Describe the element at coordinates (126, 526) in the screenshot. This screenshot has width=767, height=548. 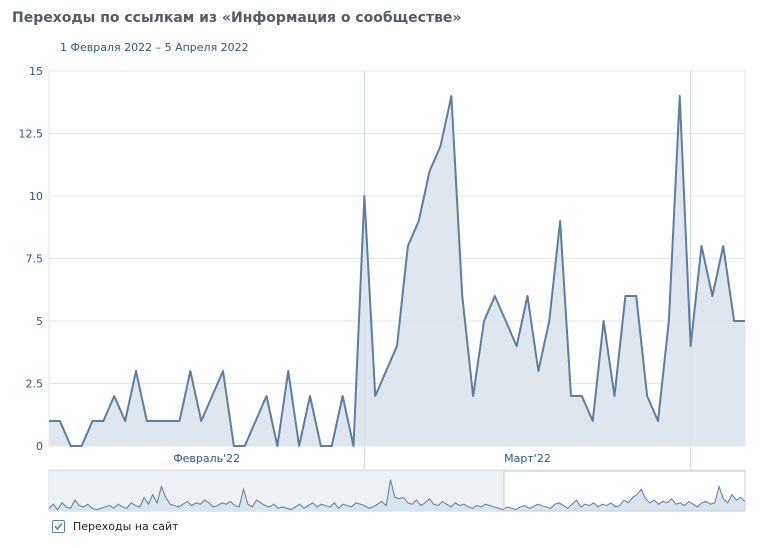
I see `legend-label: Переходы на сайт` at that location.